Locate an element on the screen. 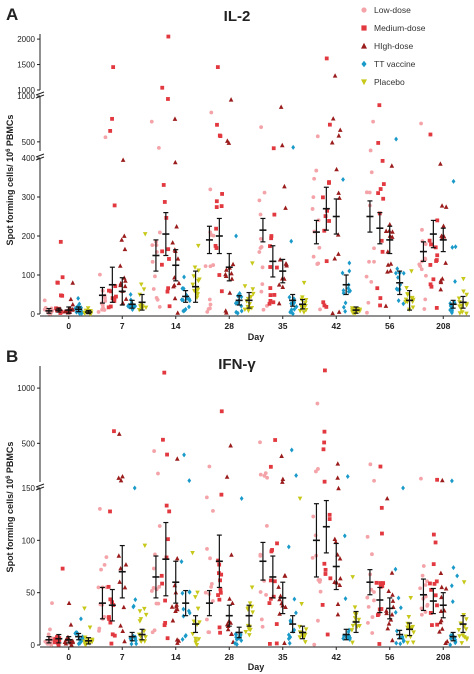  x-tick-label: 28 is located at coordinates (230, 326).